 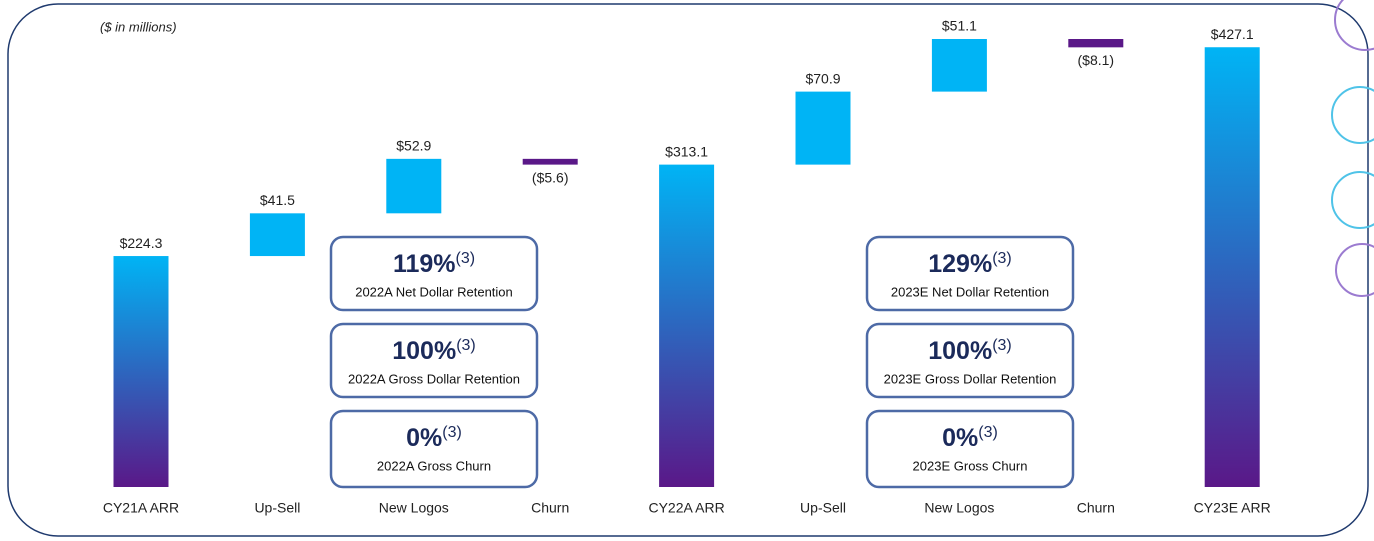 I want to click on callout-label: 2022A Gross Dollar Retention, so click(x=434, y=378).